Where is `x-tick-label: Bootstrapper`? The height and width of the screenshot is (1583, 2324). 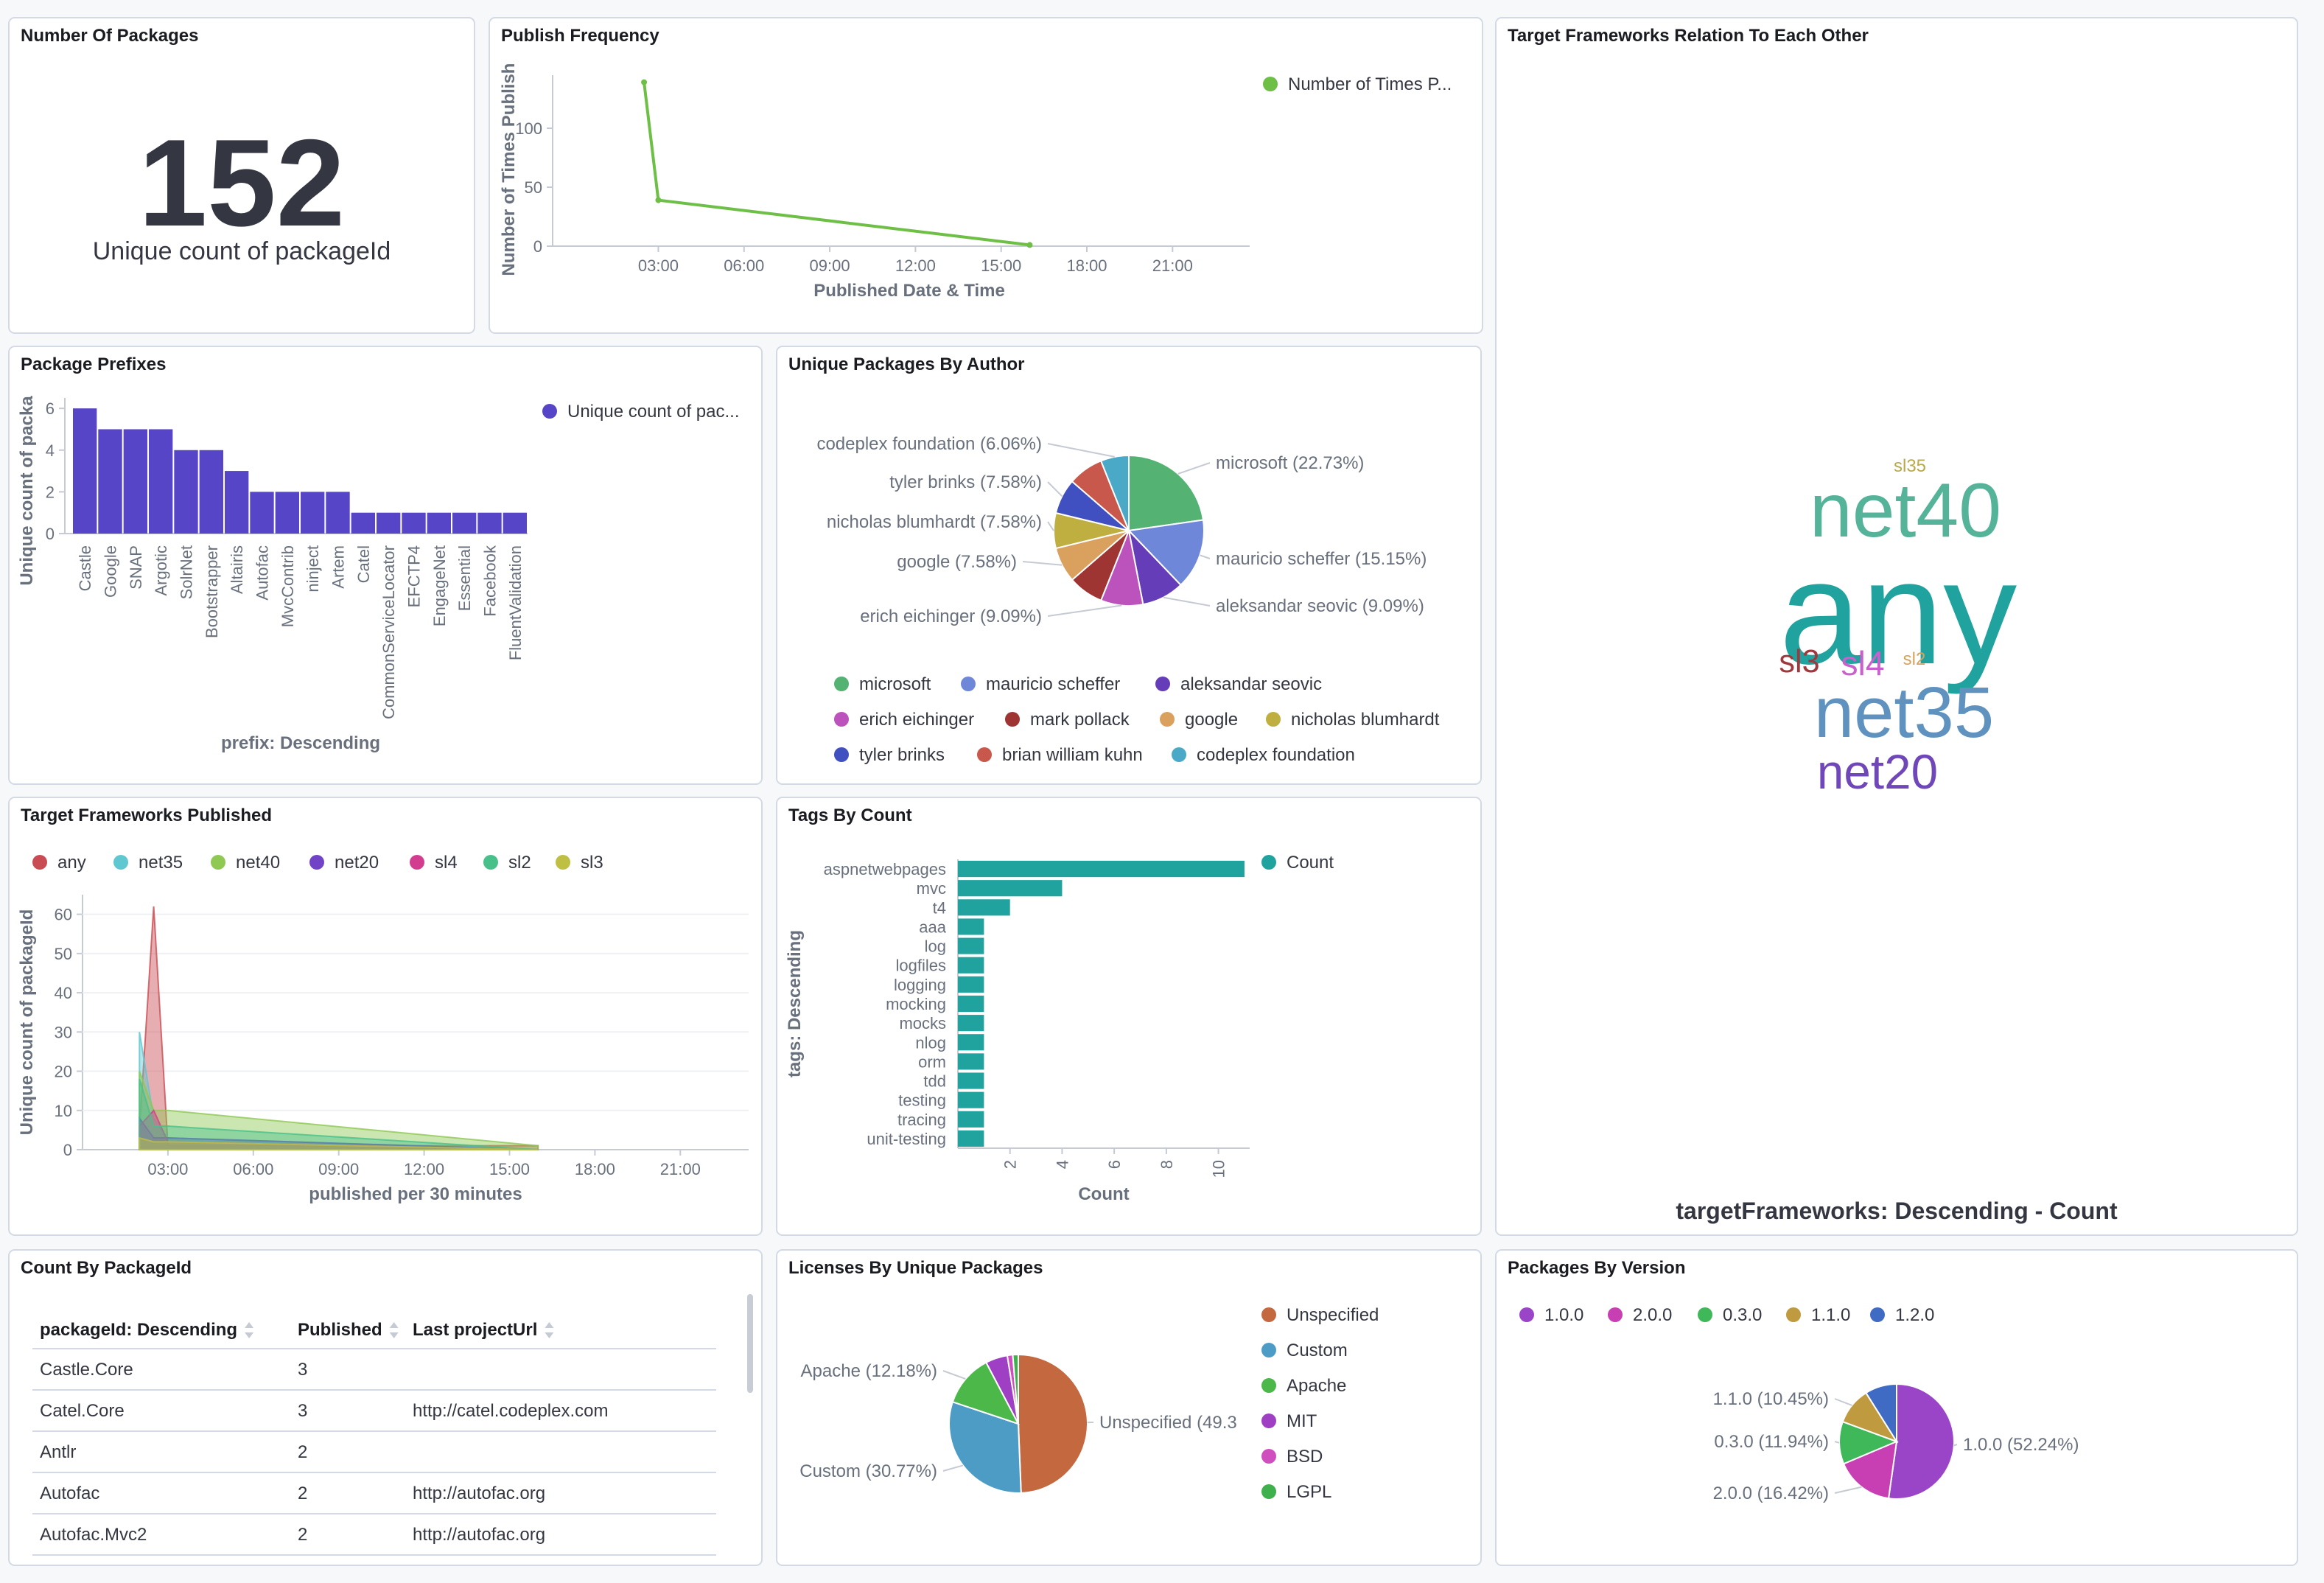
x-tick-label: Bootstrapper is located at coordinates (212, 591).